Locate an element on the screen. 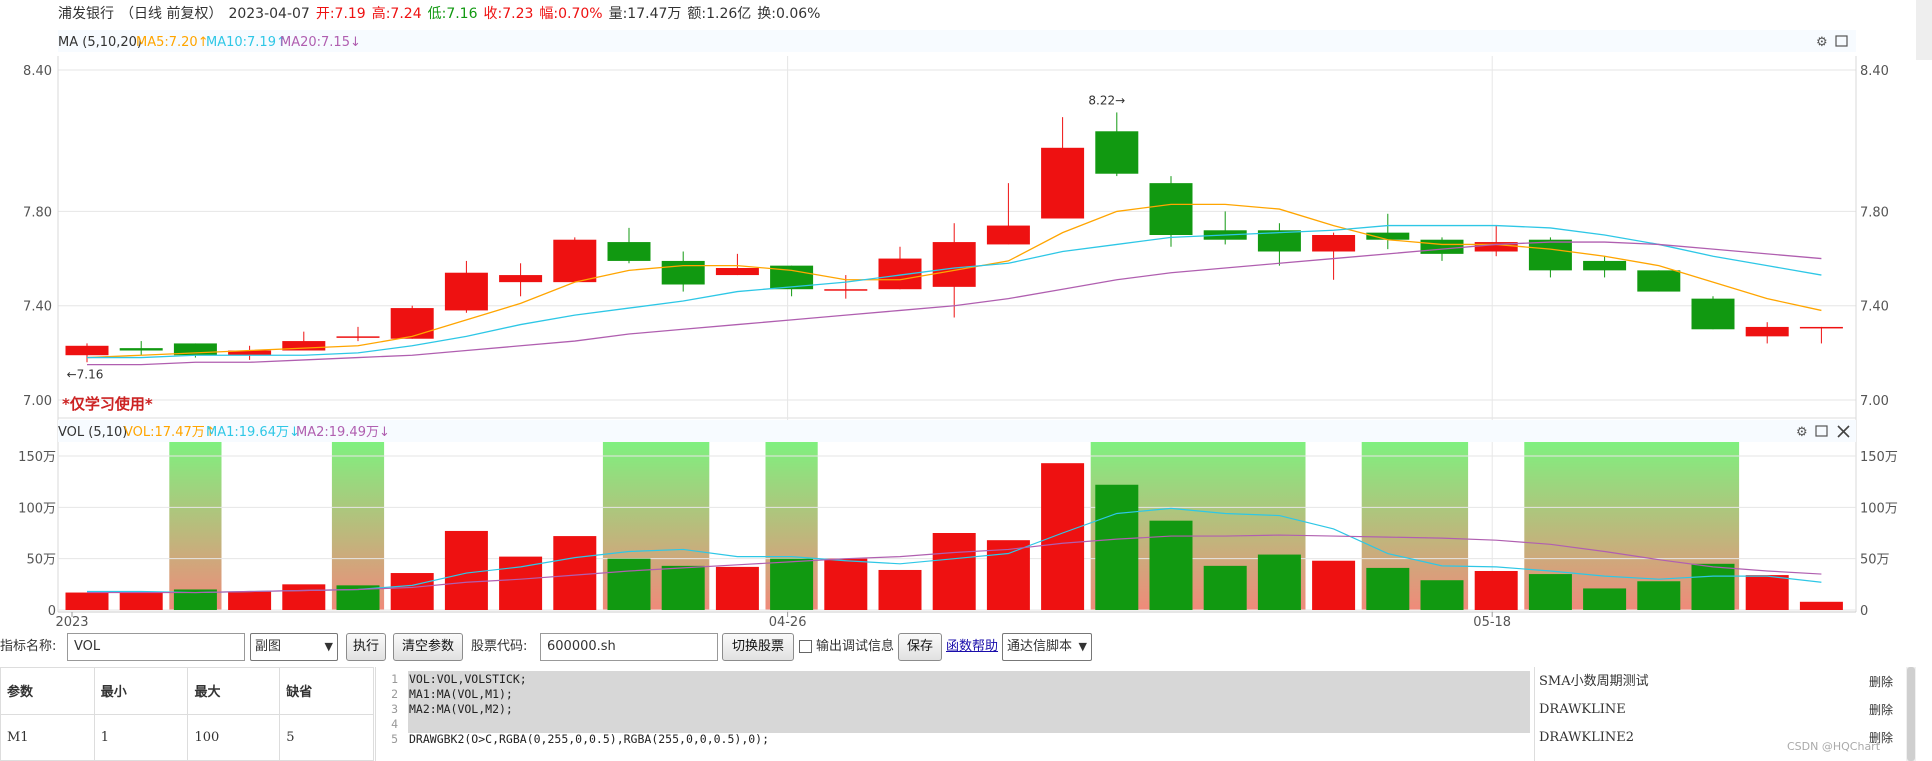  param-max-cell: 100 is located at coordinates (234, 737).